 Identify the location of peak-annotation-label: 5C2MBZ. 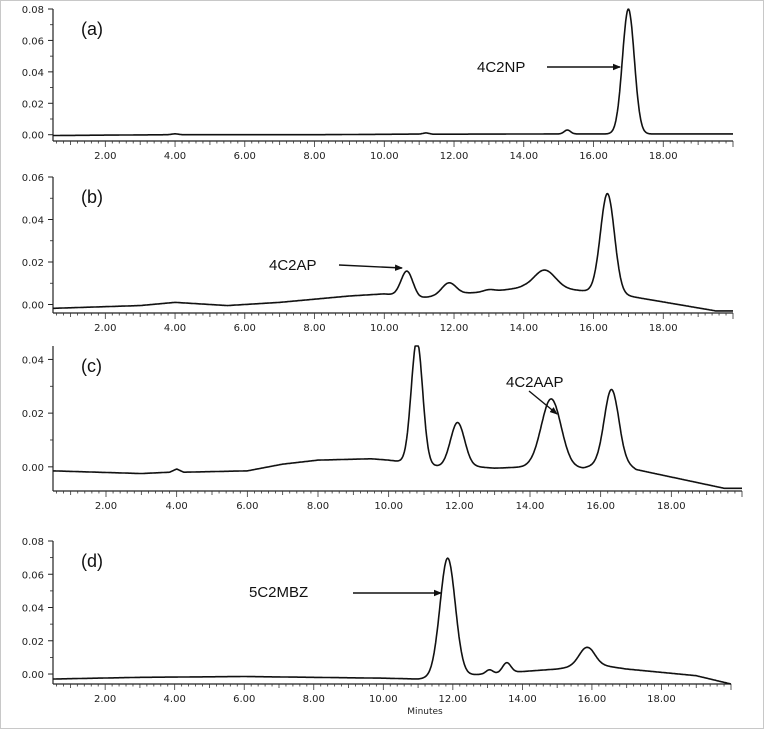
(278, 592).